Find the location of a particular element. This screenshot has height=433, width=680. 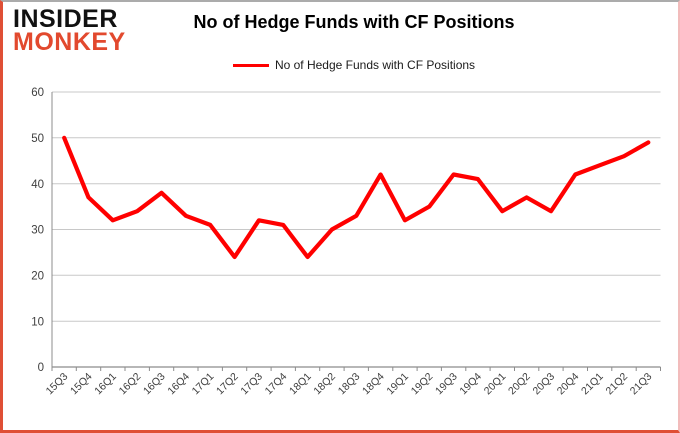

y-axis-label: 20 is located at coordinates (37, 277).